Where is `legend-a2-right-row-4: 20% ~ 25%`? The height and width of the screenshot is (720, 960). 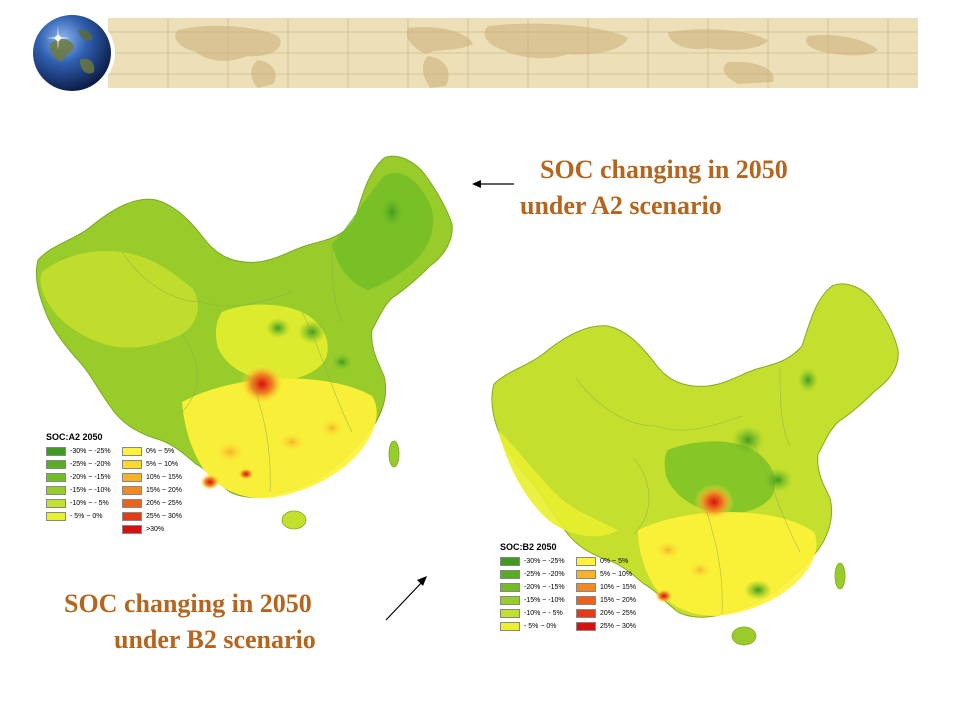 legend-a2-right-row-4: 20% ~ 25% is located at coordinates (152, 503).